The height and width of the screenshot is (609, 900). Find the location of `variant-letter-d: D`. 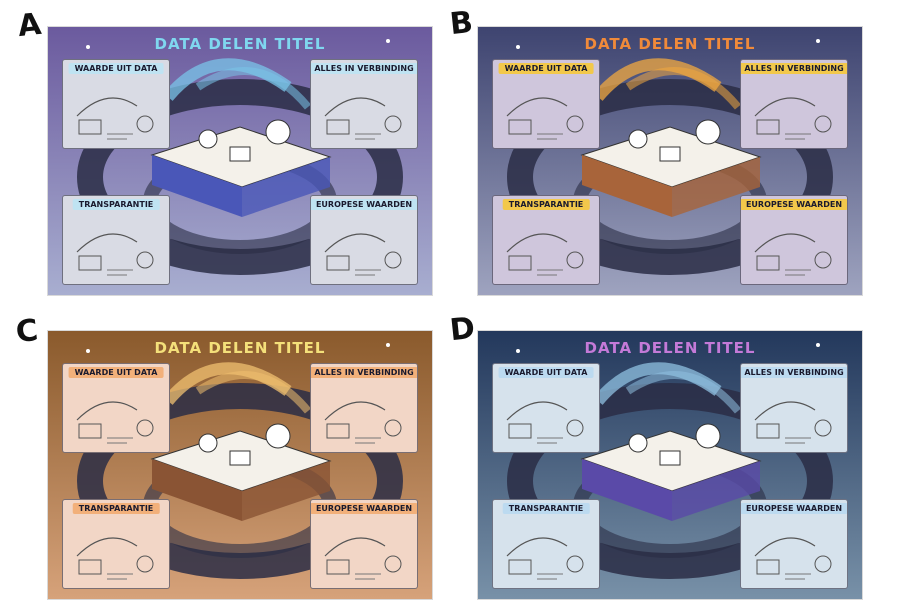

variant-letter-d: D is located at coordinates (462, 329).